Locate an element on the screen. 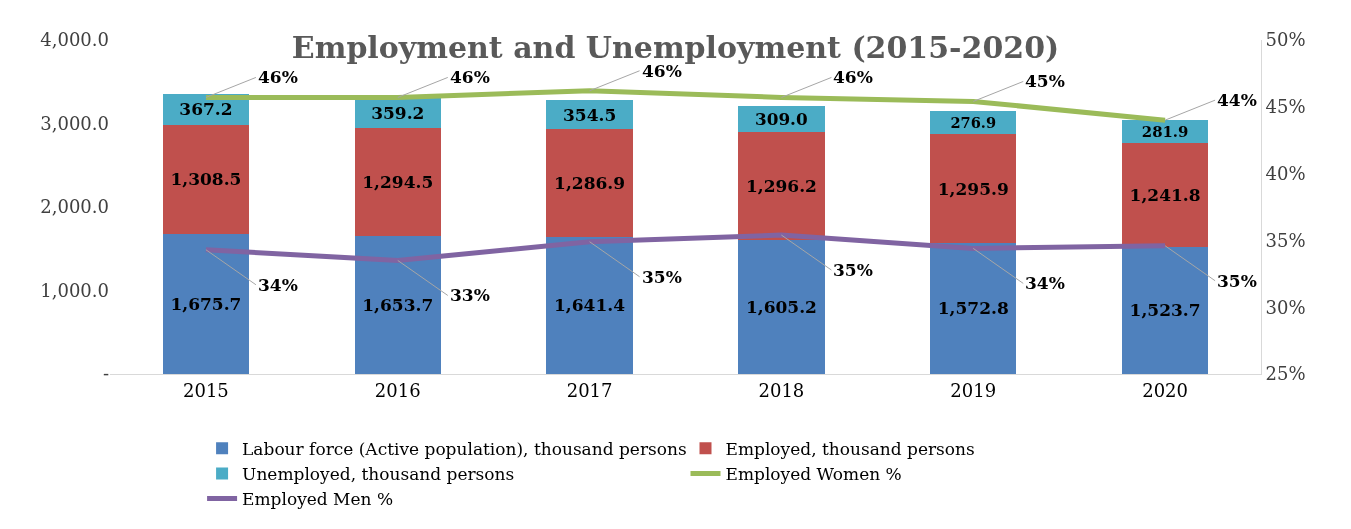  y2-tick-label: 30% is located at coordinates (1285, 307).